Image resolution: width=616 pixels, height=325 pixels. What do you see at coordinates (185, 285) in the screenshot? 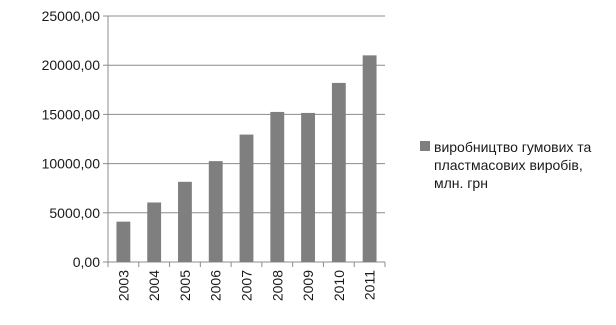
I see `x-tick-label: 2005` at bounding box center [185, 285].